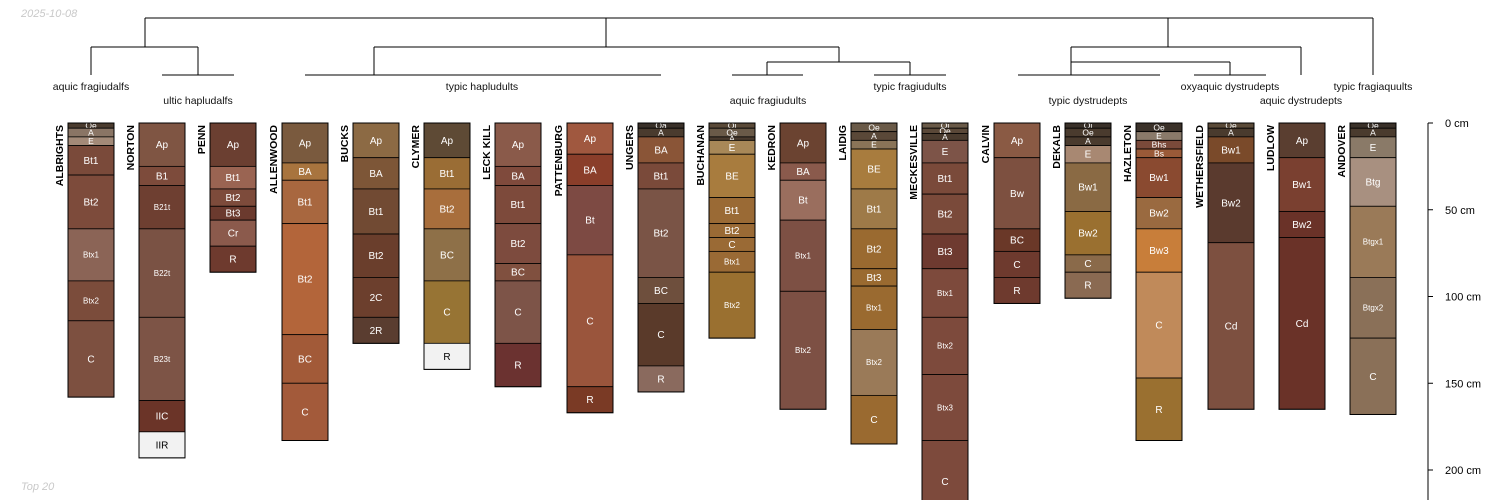 This screenshot has height=500, width=1500. Describe the element at coordinates (803, 201) in the screenshot. I see `horizon-label: Bt` at that location.